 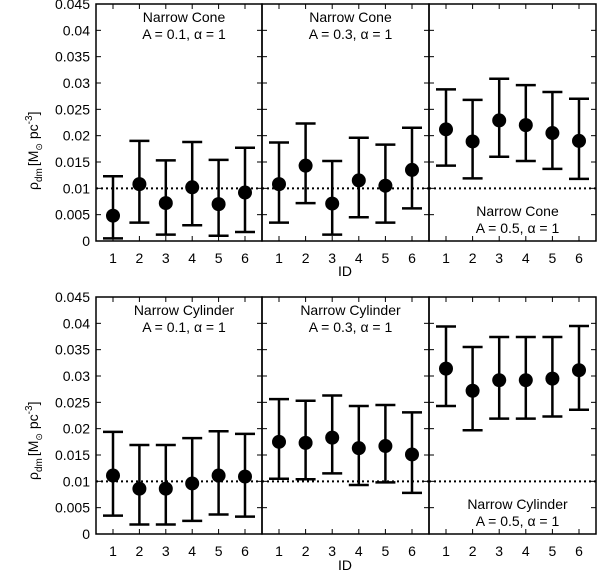 I want to click on panel-label-params: A = 0.3, α = 1, so click(x=351, y=327).